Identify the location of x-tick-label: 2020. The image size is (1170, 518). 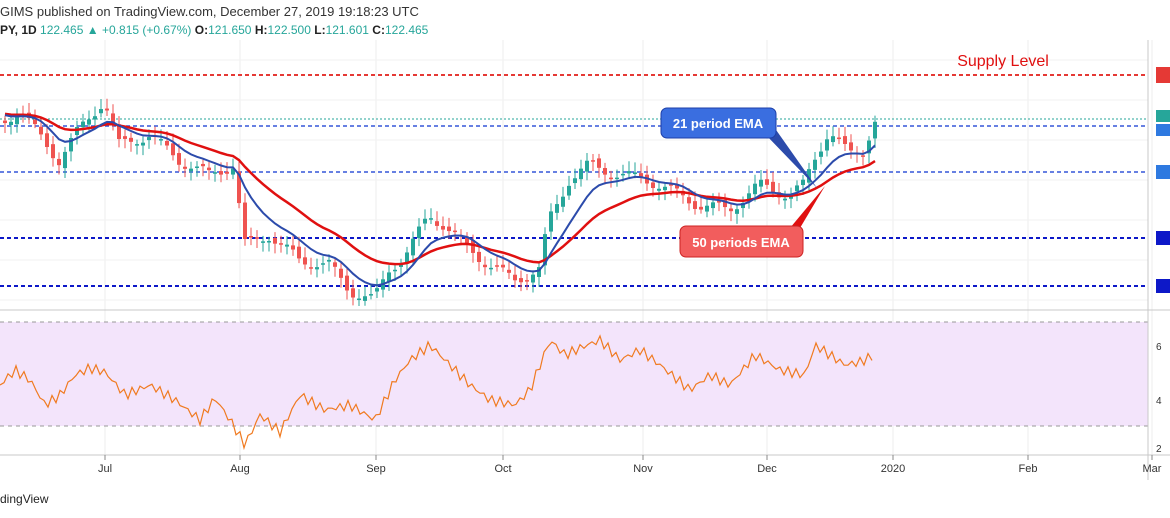
(893, 469).